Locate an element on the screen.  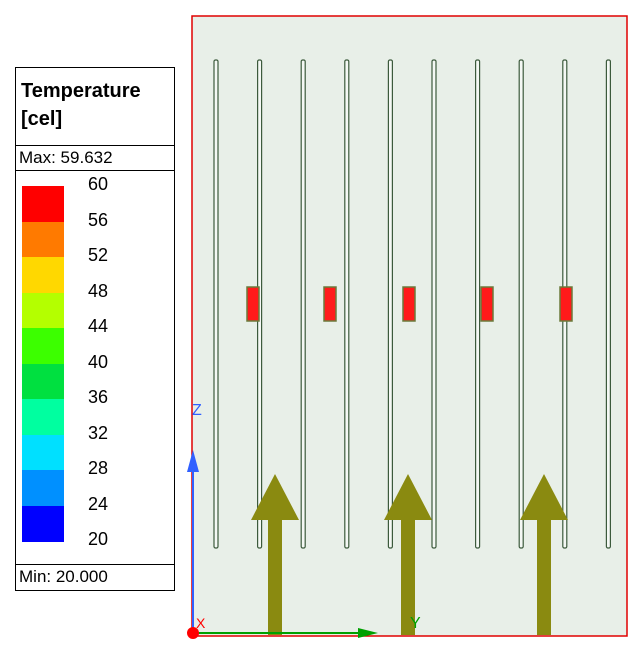
y-axis-arrowhead is located at coordinates (368, 633).